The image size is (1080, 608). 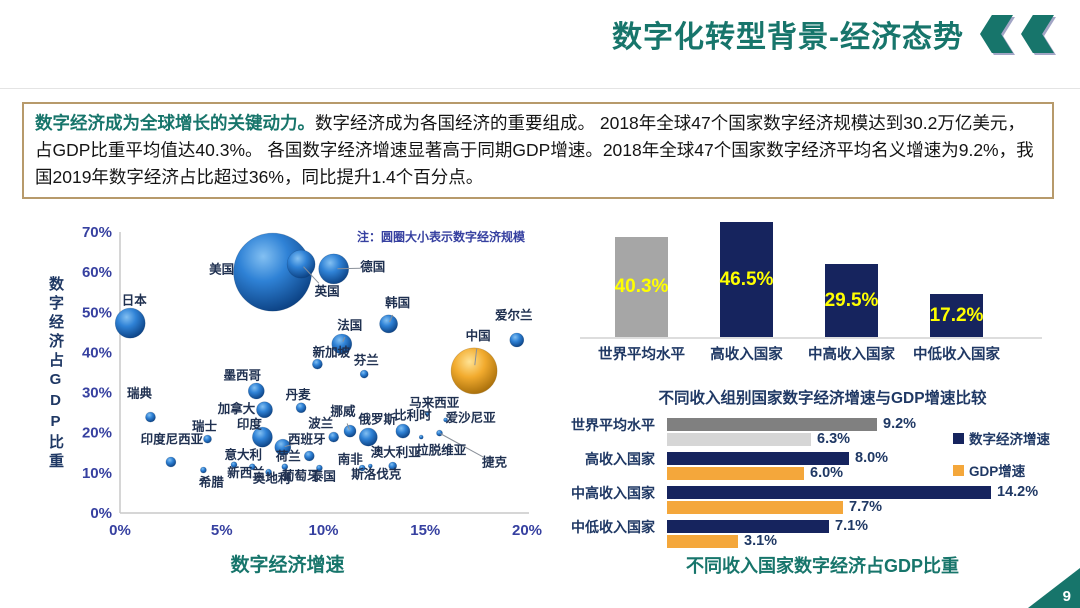 What do you see at coordinates (822, 566) in the screenshot?
I see `right-column-caption: 不同收入国家数字经济占GDP比重` at bounding box center [822, 566].